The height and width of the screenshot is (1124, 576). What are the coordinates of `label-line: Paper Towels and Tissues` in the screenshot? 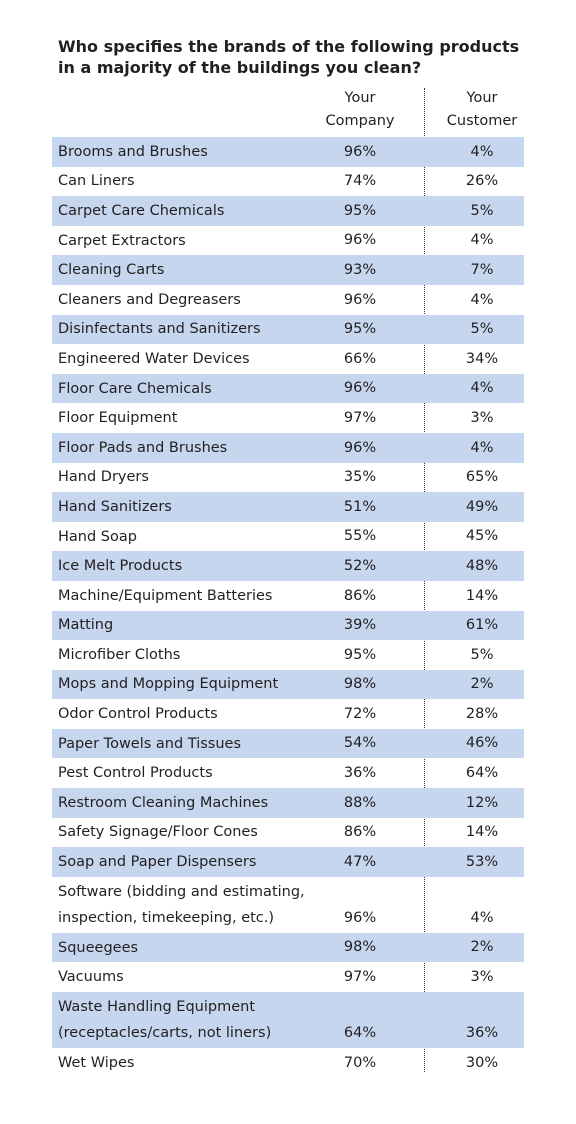 It's located at (150, 743).